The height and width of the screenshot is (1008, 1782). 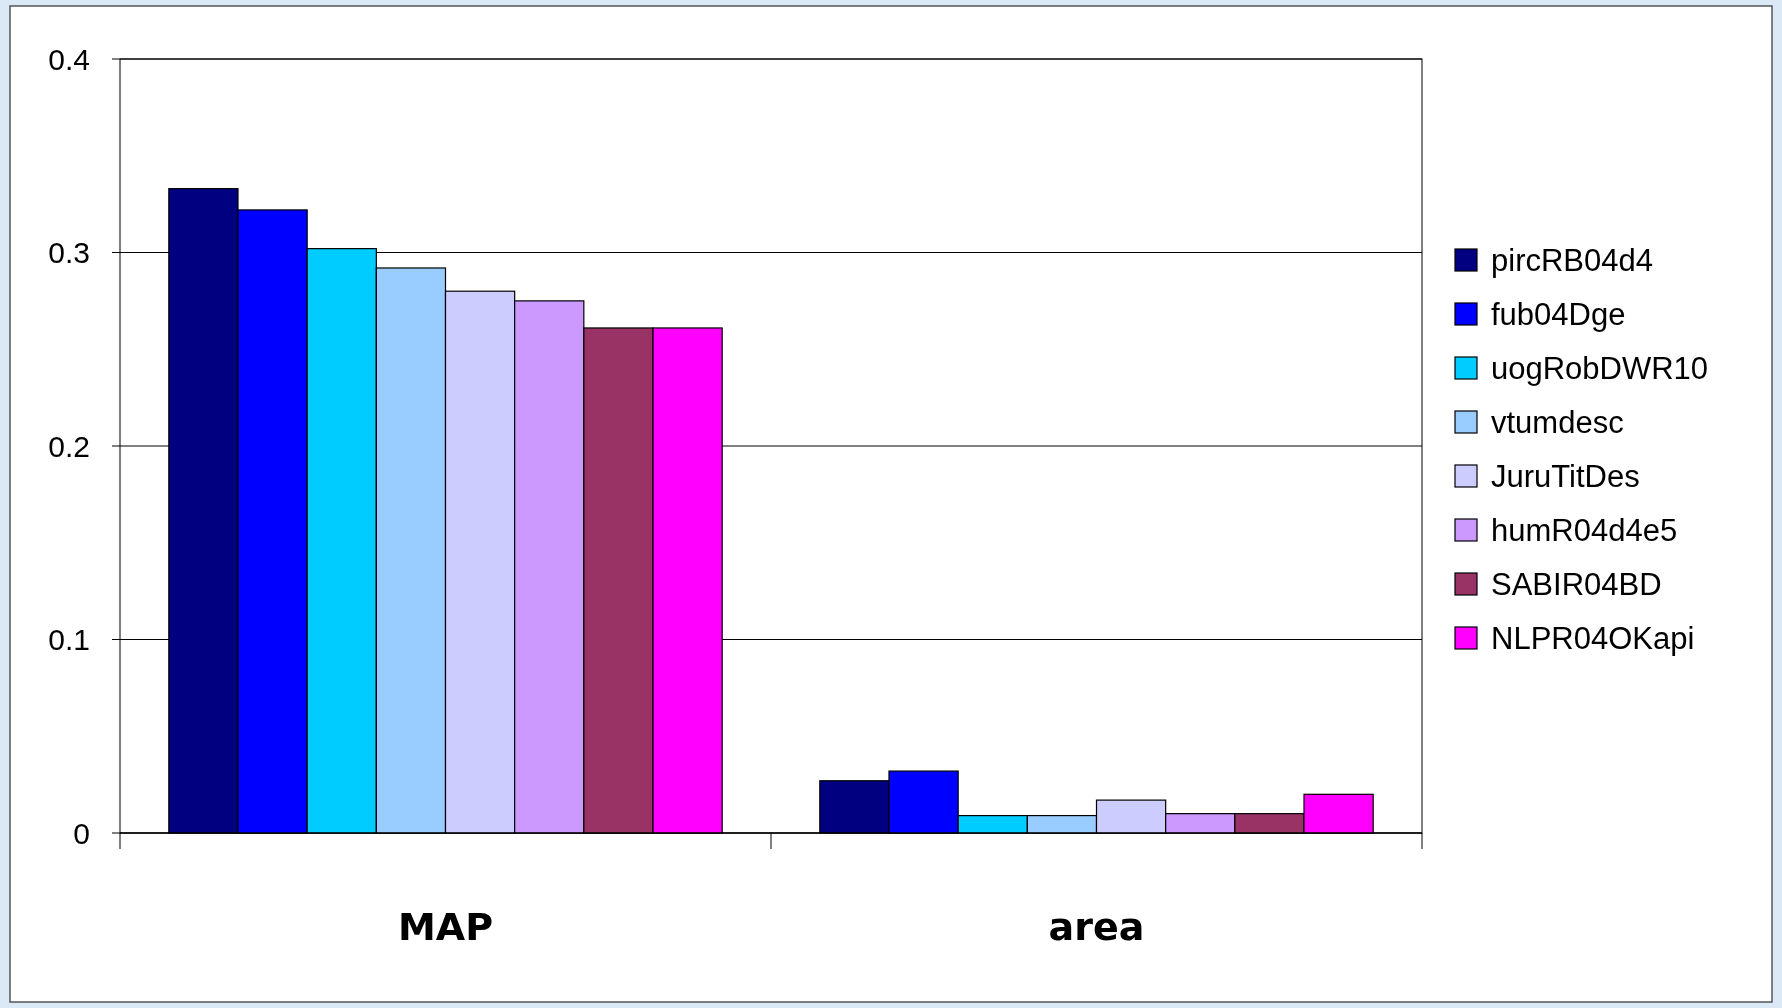 I want to click on legend-label: pircRB04d4, so click(x=1572, y=260).